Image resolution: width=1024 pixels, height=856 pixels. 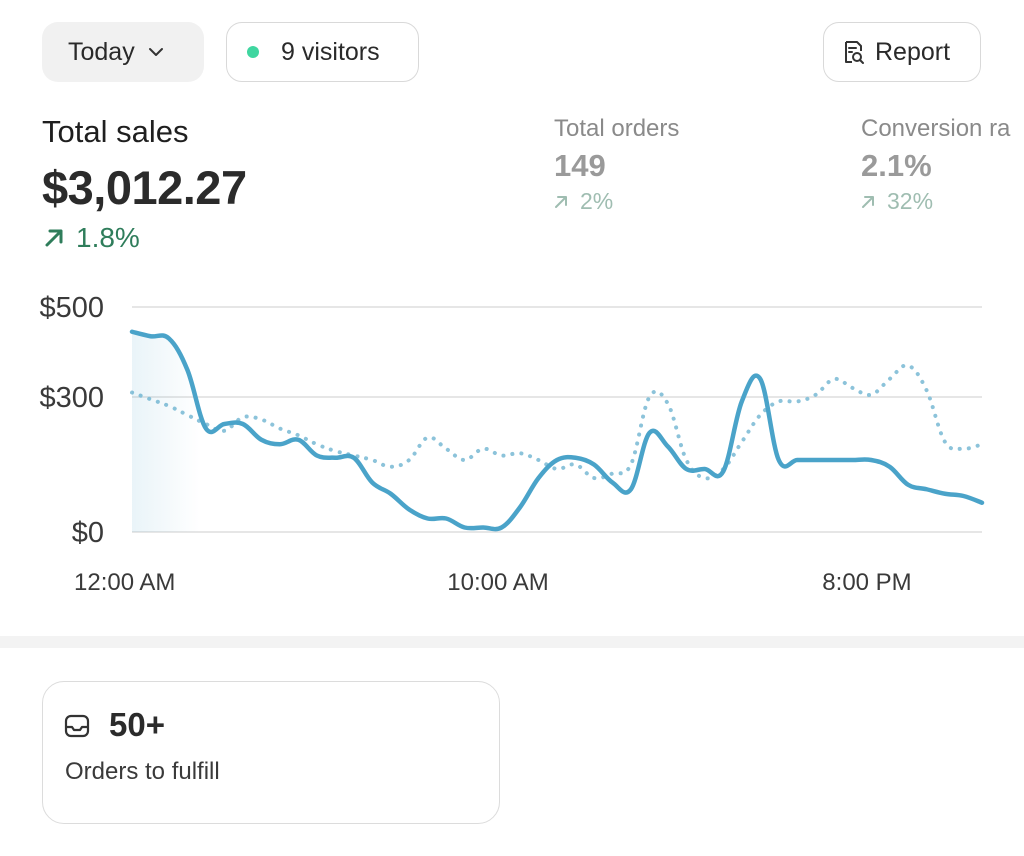 What do you see at coordinates (71, 398) in the screenshot?
I see `y-tick-label: $300` at bounding box center [71, 398].